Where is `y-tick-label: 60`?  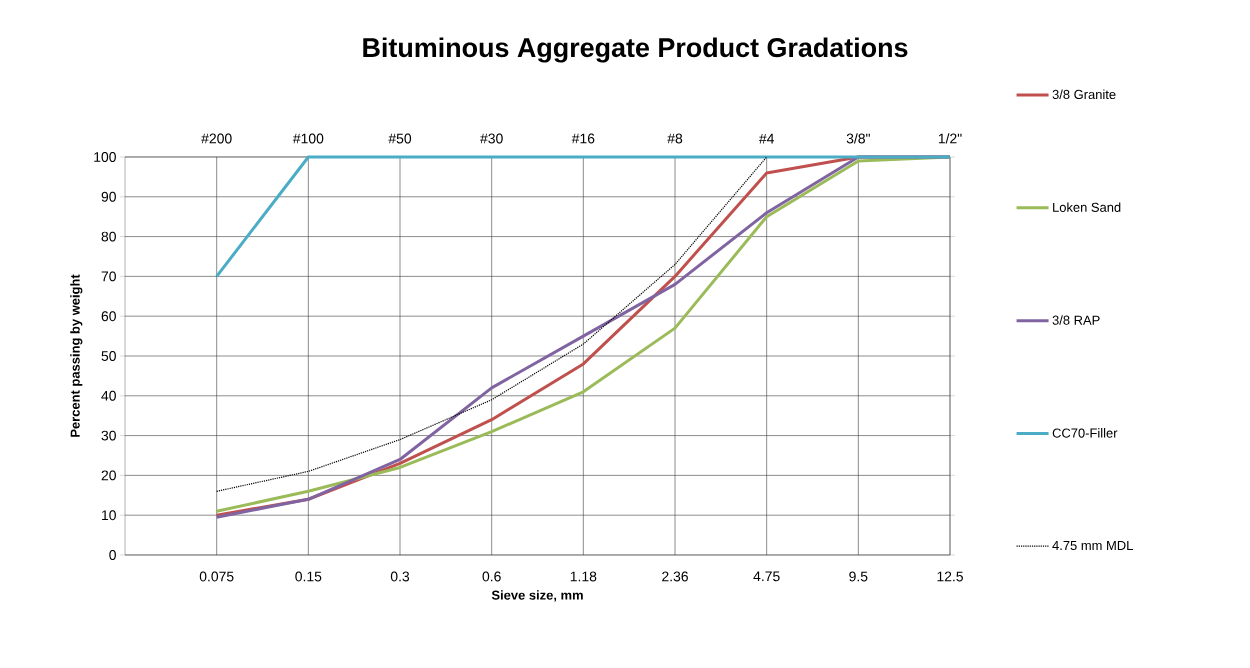
y-tick-label: 60 is located at coordinates (108, 316).